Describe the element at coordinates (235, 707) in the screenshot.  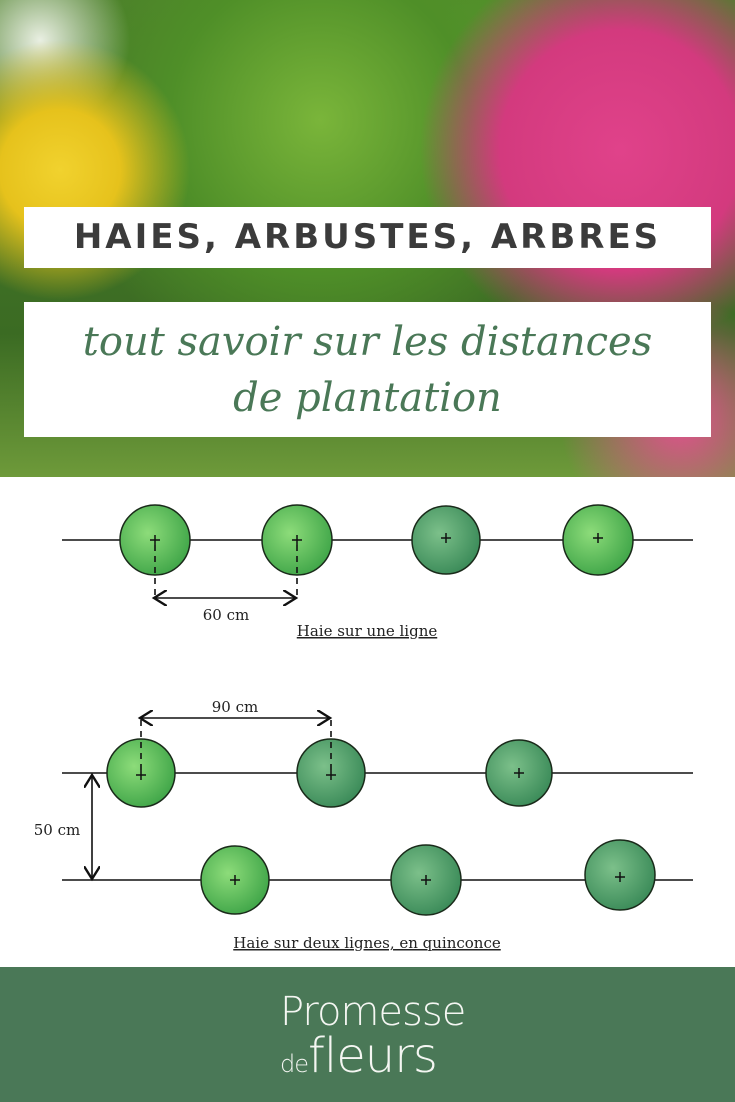
I see `spacing-label-90: 90 cm` at that location.